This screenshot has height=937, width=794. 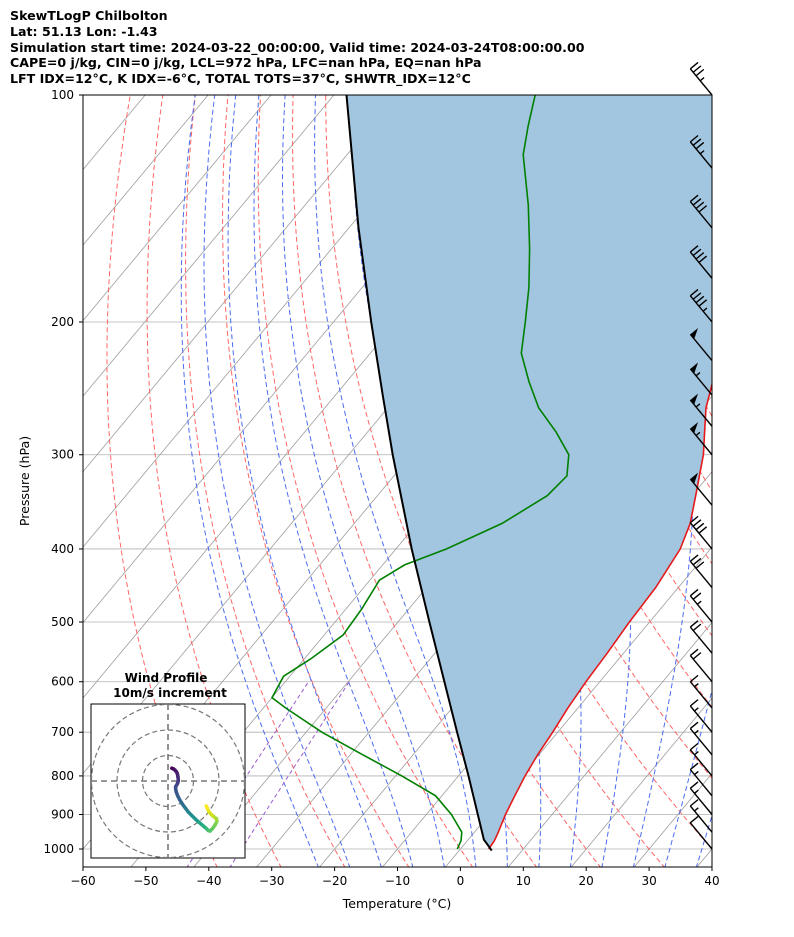 I want to click on x-axis-ticks: −60 −50 −40 −30 −20 −10 0 10 20 30 40, so click(x=395, y=877).